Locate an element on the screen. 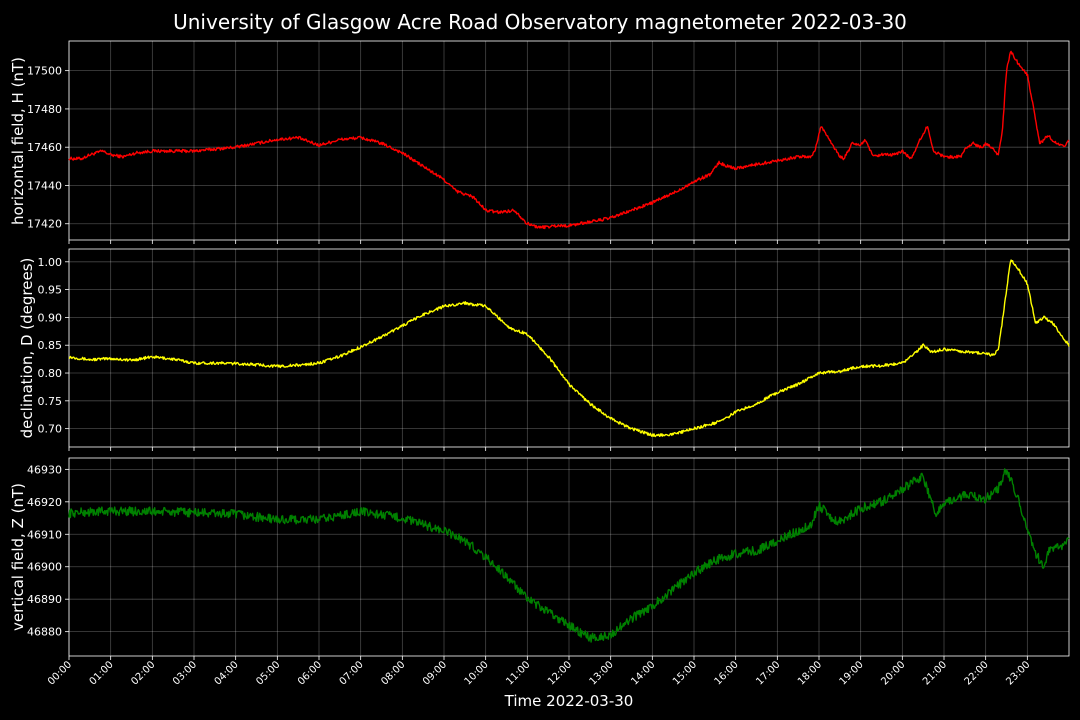 This screenshot has height=720, width=1080. y-tick-label: 0.90 is located at coordinates (50, 317).